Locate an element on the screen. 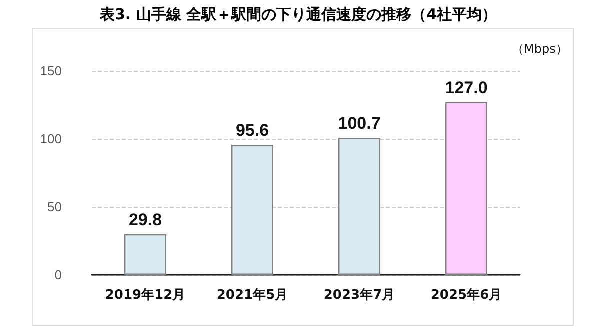 This screenshot has width=590, height=331. x-tick-label: 2023年7月 is located at coordinates (360, 295).